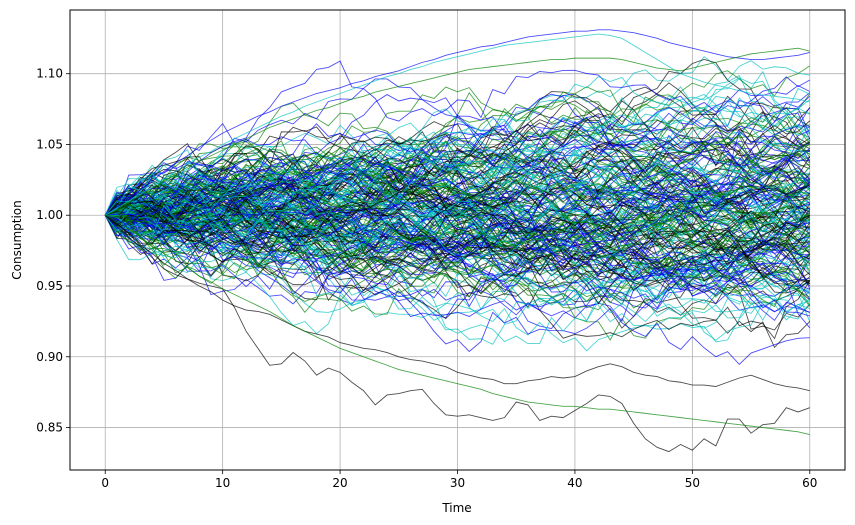 The width and height of the screenshot is (855, 525). Describe the element at coordinates (49, 74) in the screenshot. I see `y-tick-label: 1.10` at that location.